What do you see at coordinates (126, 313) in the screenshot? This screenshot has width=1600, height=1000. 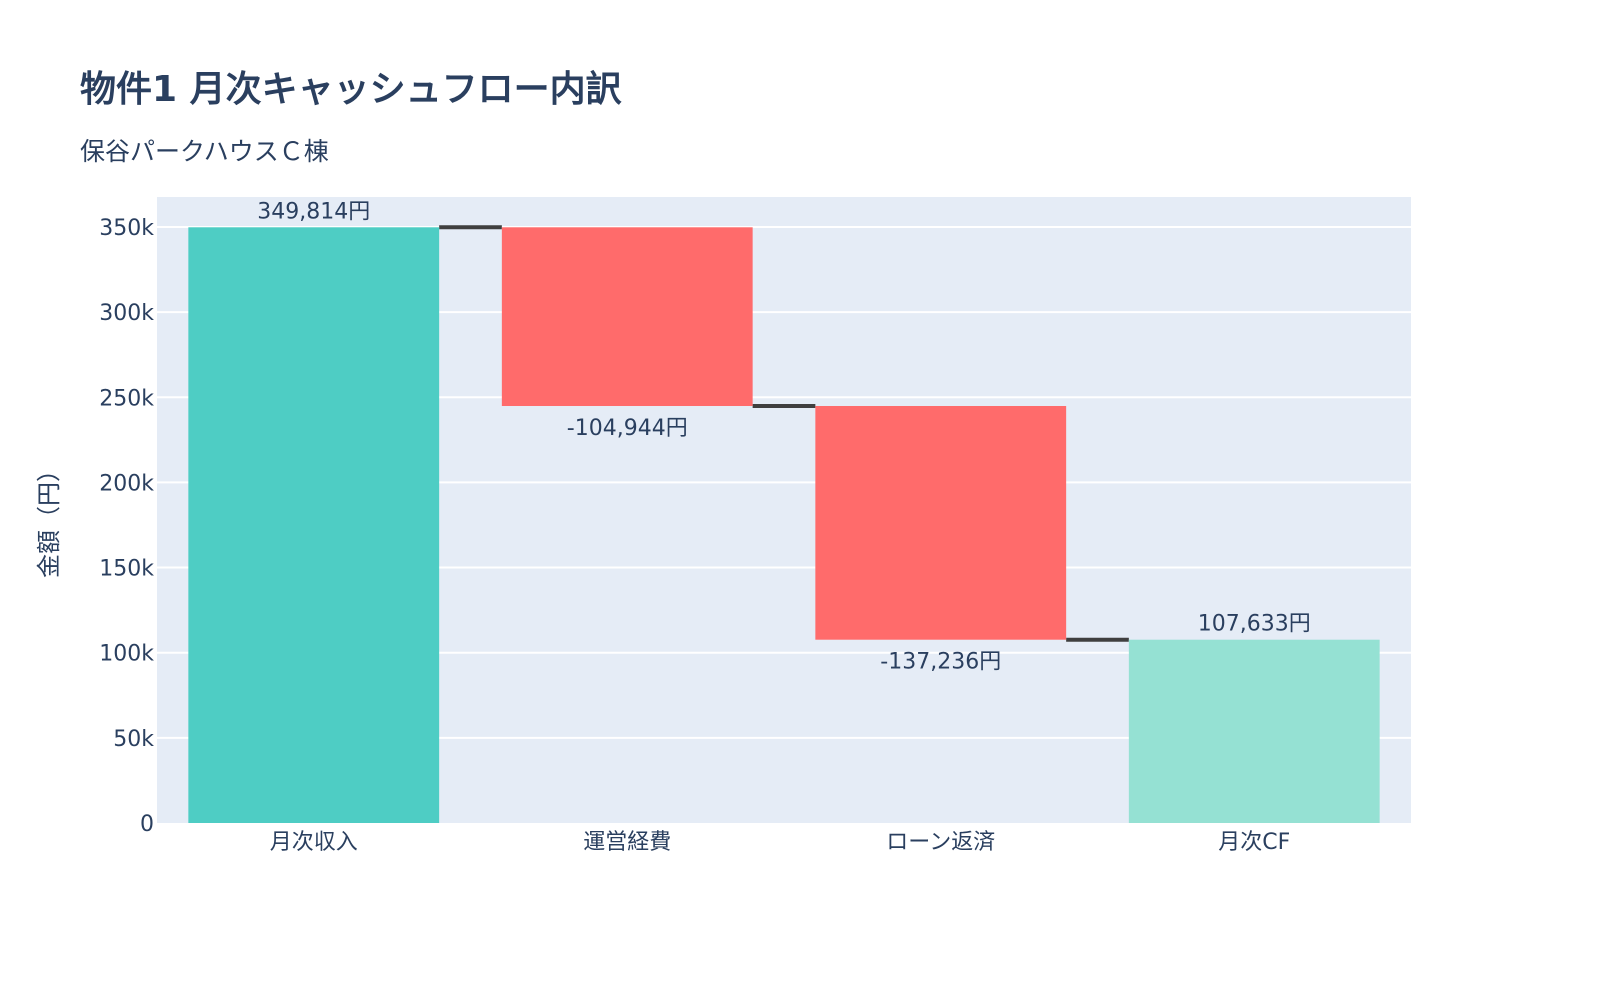 I see `y-tick-label: 300k` at bounding box center [126, 313].